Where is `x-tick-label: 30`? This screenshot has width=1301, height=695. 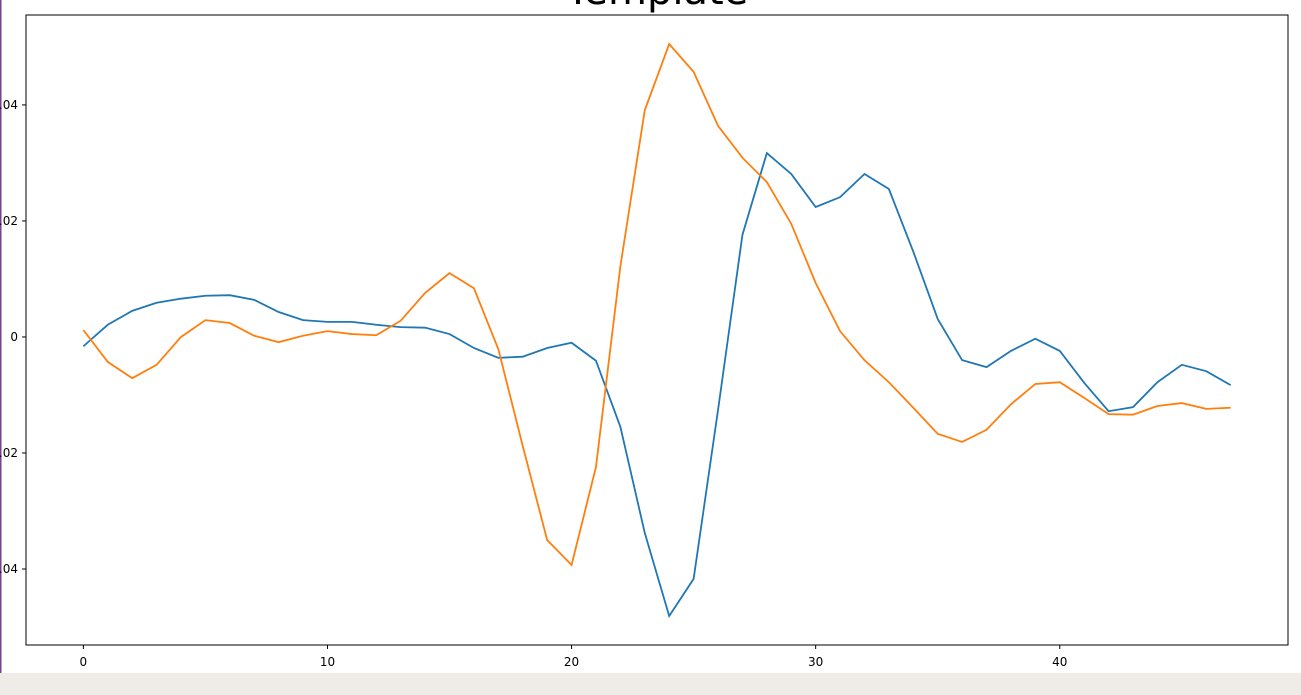
x-tick-label: 30 is located at coordinates (815, 662).